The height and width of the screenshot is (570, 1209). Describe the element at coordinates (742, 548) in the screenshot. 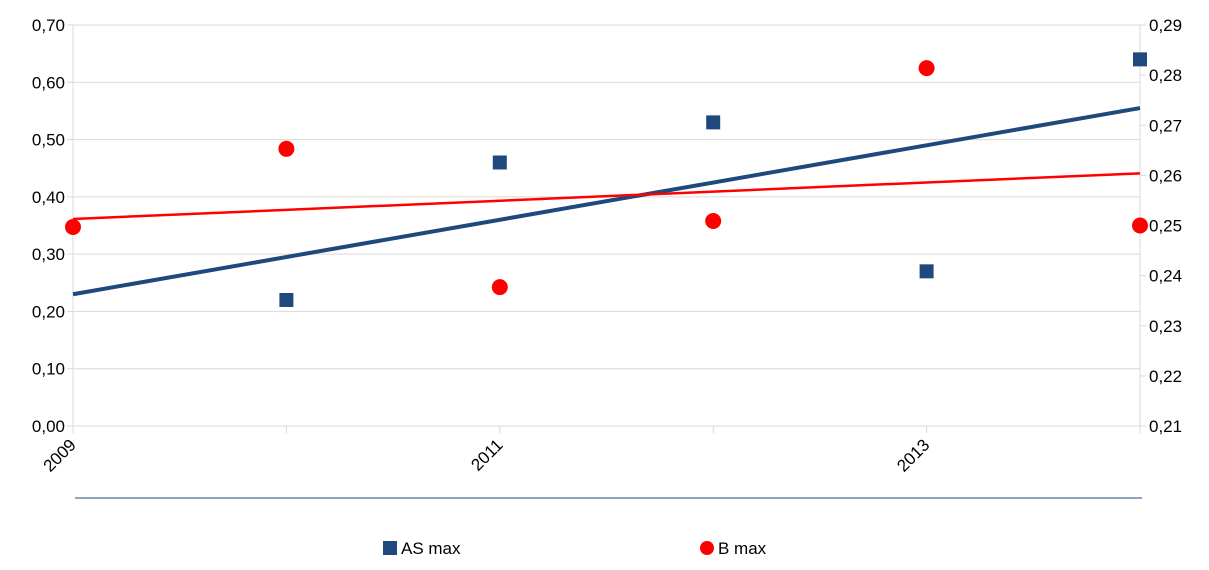

I see `b-max-legend-label: B max` at that location.